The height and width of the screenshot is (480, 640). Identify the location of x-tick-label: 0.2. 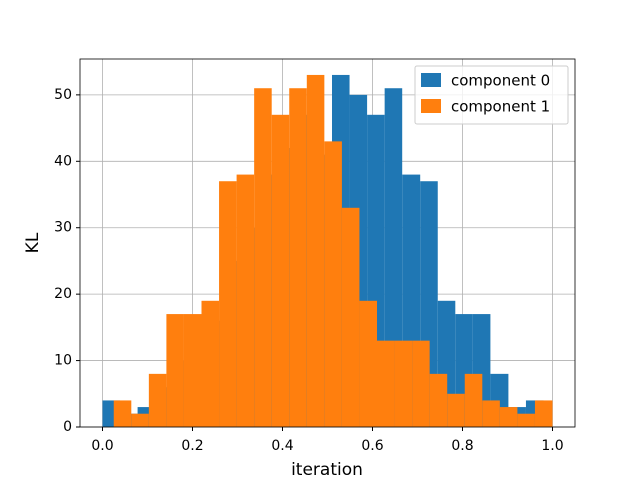
(192, 446).